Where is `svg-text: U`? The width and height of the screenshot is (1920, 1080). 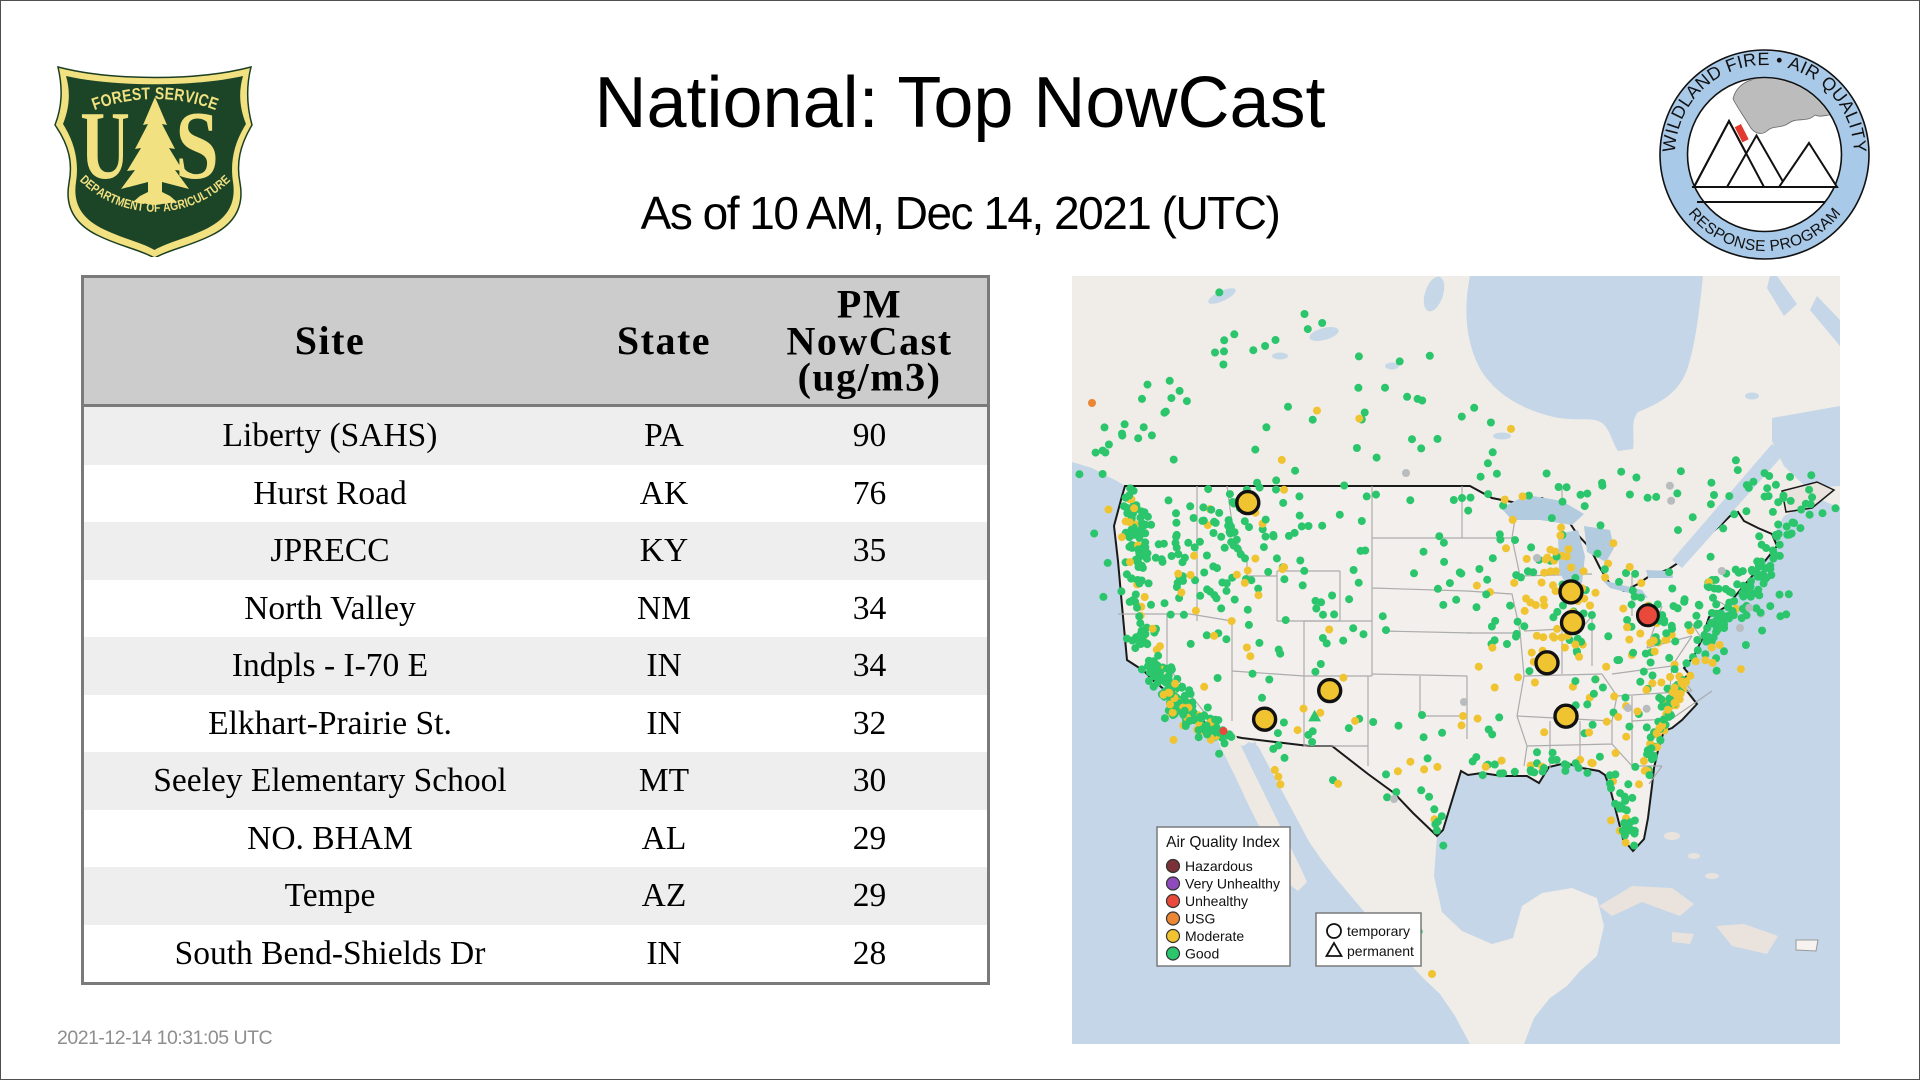 svg-text: U is located at coordinates (105, 146).